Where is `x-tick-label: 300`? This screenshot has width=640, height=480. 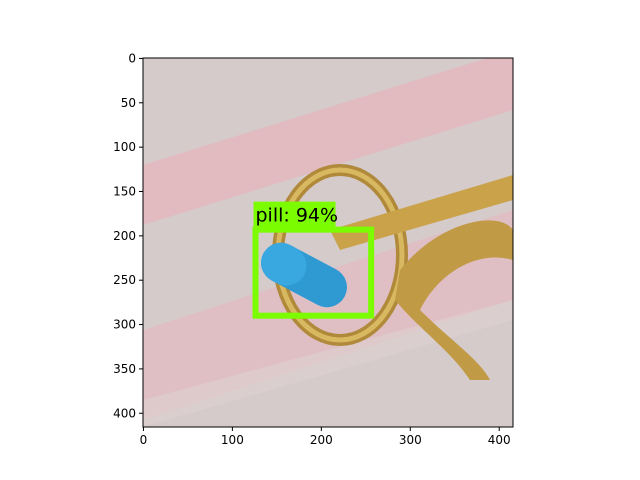
x-tick-label: 300 is located at coordinates (410, 440).